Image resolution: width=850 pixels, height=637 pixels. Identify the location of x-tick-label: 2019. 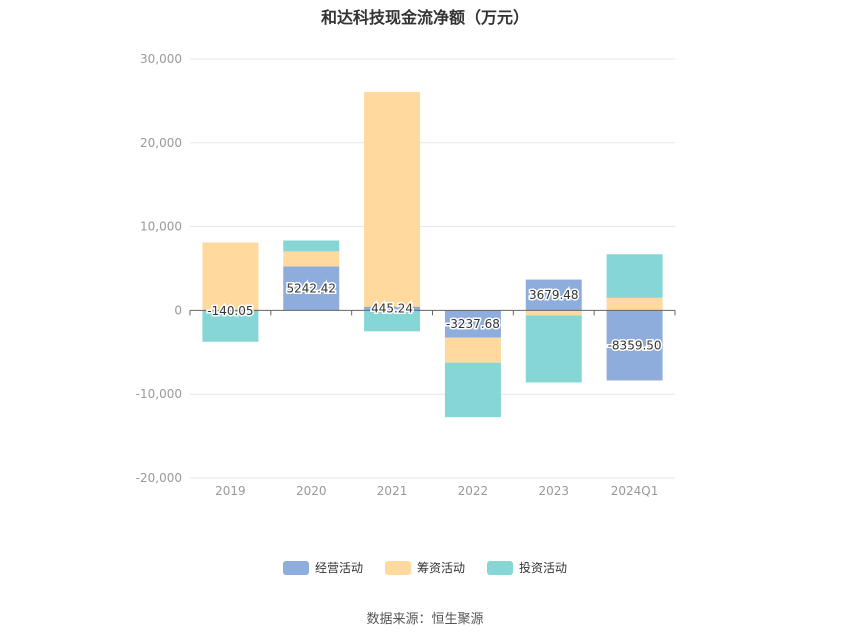
(230, 491).